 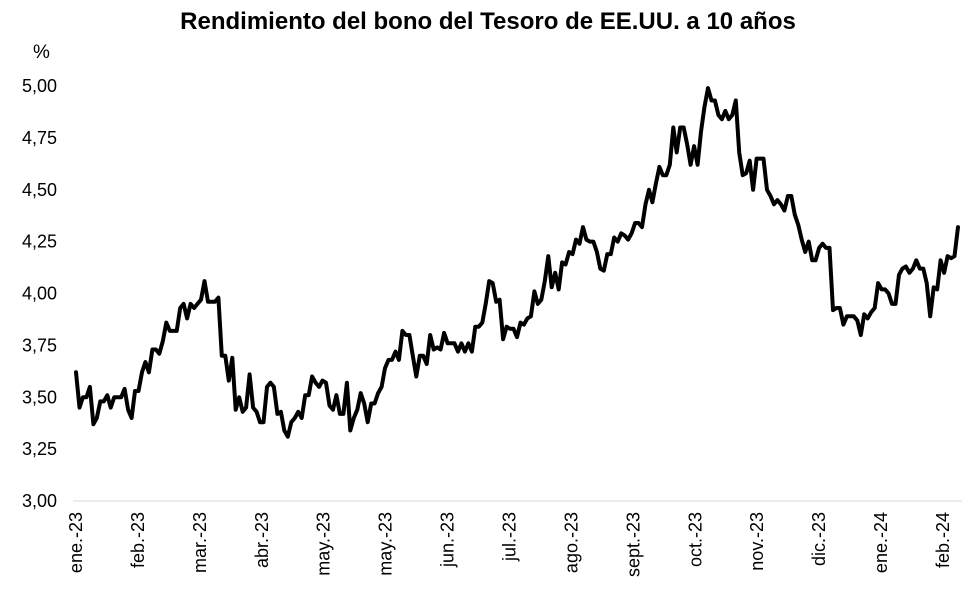 I want to click on x-tick-label: jul.-23, so click(x=510, y=537).